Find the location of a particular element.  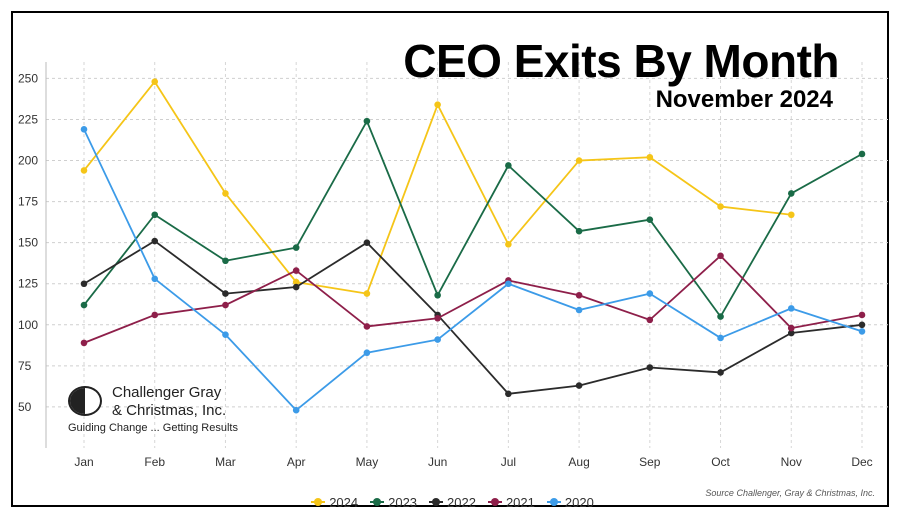

data-point-2024-jun is located at coordinates (437, 105).